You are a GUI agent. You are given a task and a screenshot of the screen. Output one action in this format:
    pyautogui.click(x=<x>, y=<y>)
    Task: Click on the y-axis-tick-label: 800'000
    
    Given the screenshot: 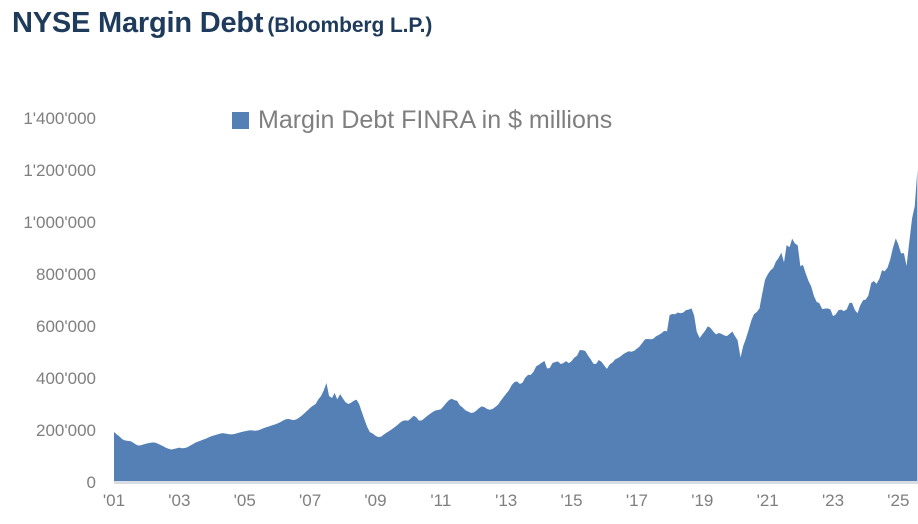 What is the action you would take?
    pyautogui.click(x=66, y=274)
    